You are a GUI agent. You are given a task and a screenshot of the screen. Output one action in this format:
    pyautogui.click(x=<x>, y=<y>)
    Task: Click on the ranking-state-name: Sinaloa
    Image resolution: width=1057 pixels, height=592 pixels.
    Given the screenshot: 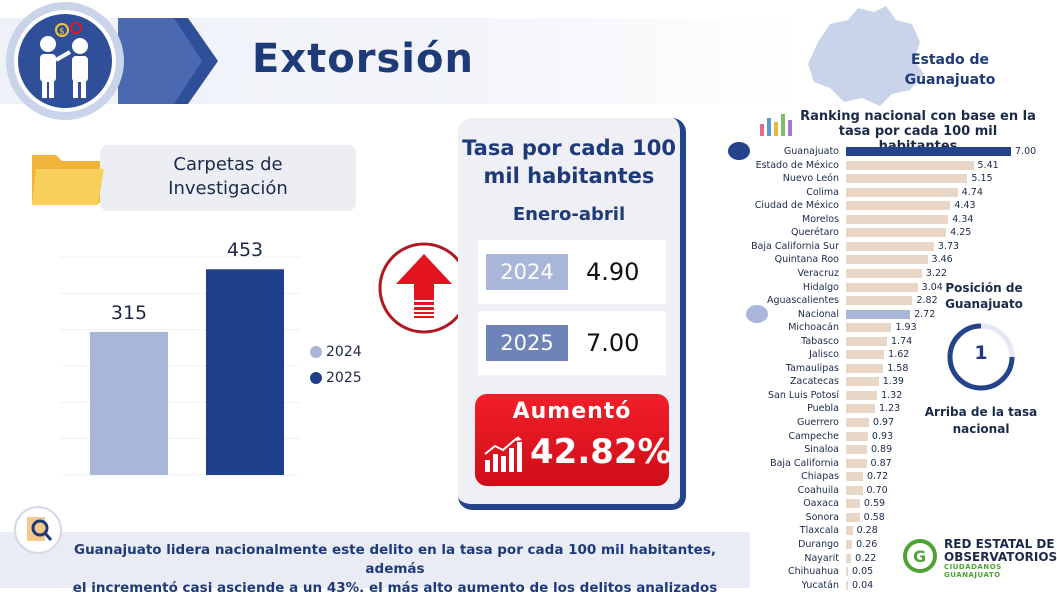 What is the action you would take?
    pyautogui.click(x=821, y=450)
    